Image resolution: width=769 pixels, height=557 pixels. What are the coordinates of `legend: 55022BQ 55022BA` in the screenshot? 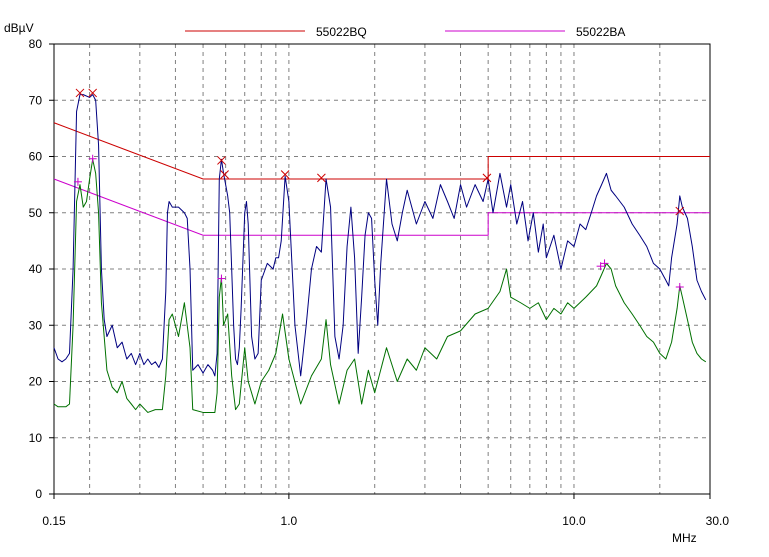 It's located at (405, 32).